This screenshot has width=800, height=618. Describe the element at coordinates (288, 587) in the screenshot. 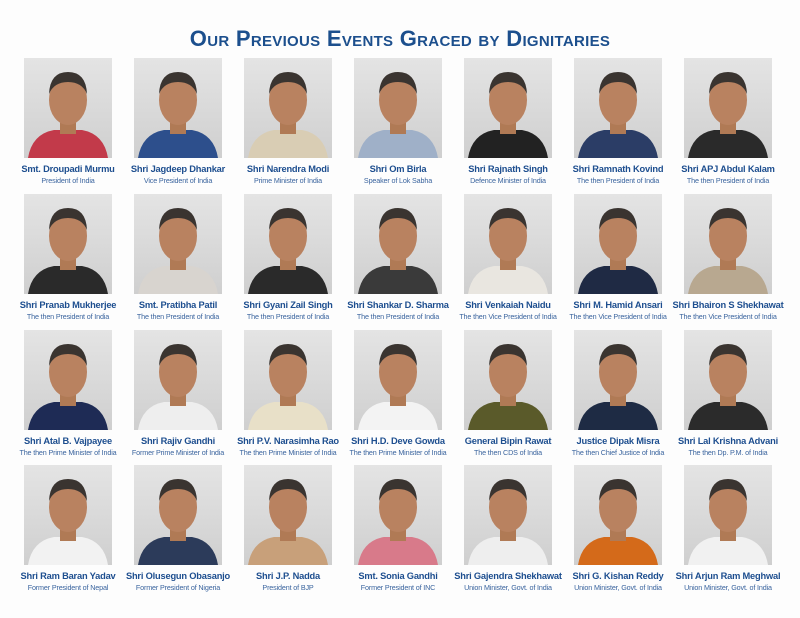

I see `dignitary-role: President of BJP` at that location.